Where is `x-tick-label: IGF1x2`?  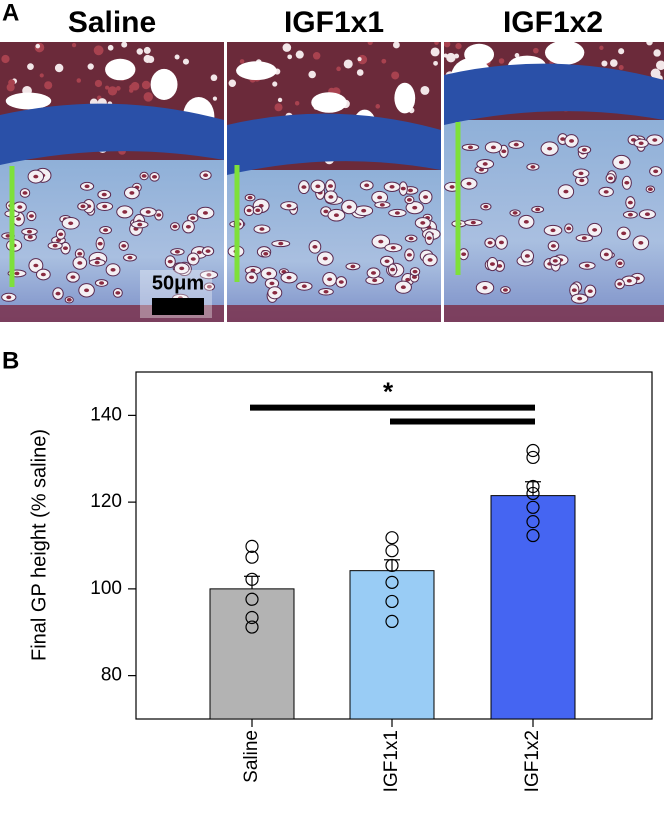 x-tick-label: IGF1x2 is located at coordinates (532, 761).